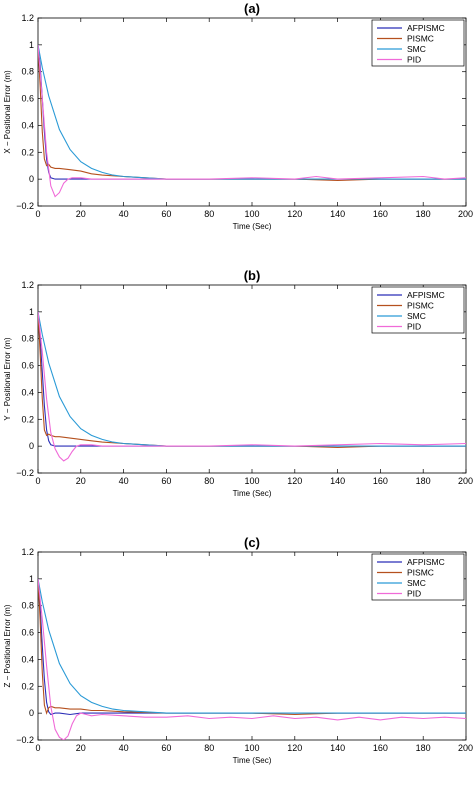 The image size is (474, 802). Describe the element at coordinates (7, 112) in the screenshot. I see `y-axis-label: X − Positional Error (m)` at that location.